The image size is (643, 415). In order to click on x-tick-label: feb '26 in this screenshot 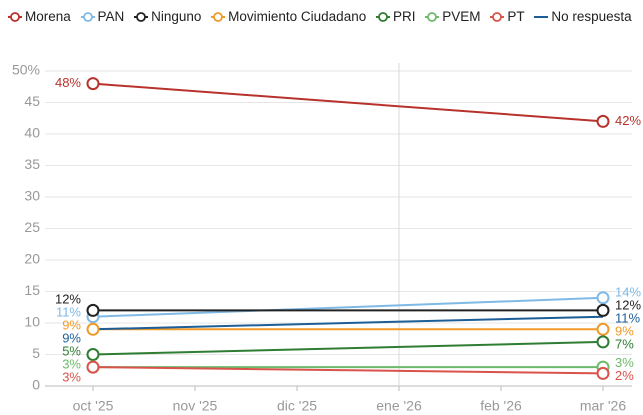, I will do `click(501, 406)`.